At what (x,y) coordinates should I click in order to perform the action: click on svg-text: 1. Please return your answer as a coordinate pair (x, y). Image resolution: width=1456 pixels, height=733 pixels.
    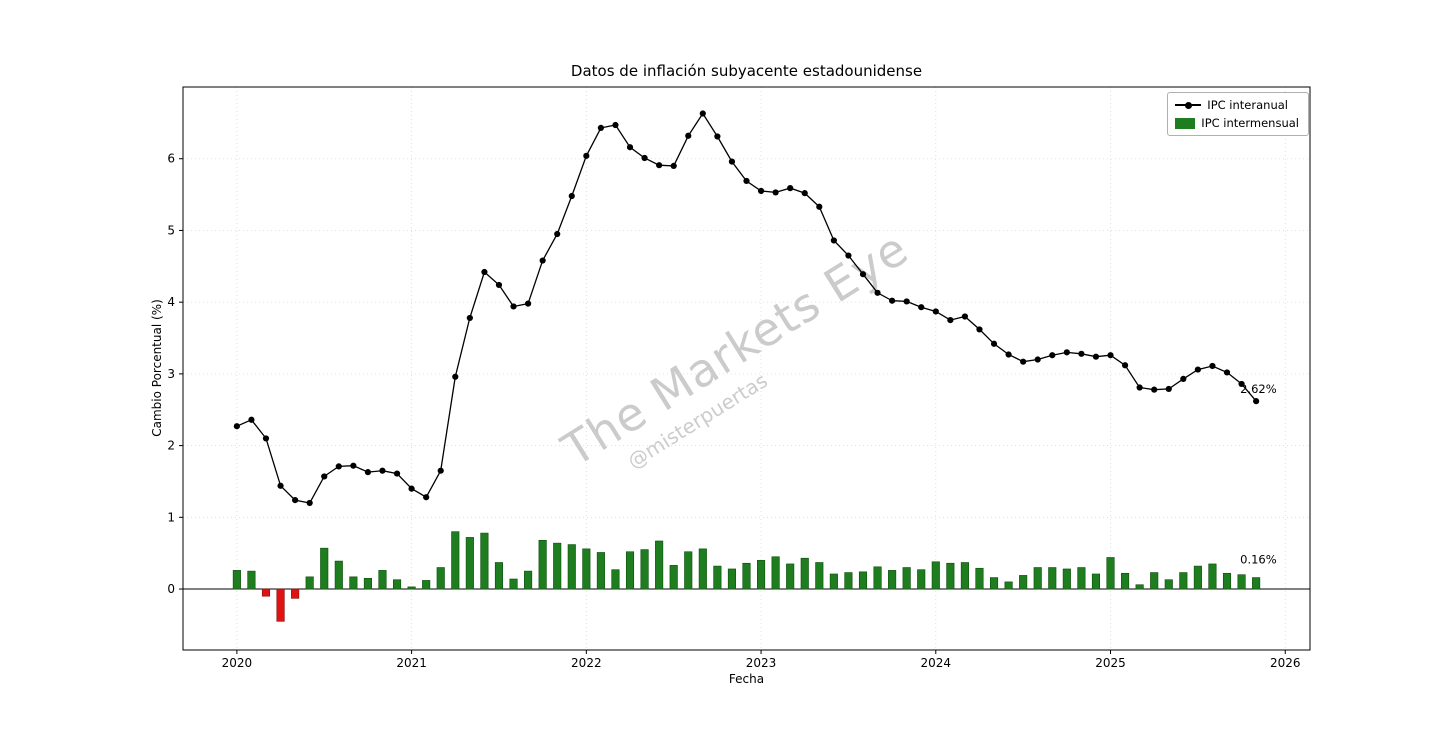
    Looking at the image, I should click on (171, 517).